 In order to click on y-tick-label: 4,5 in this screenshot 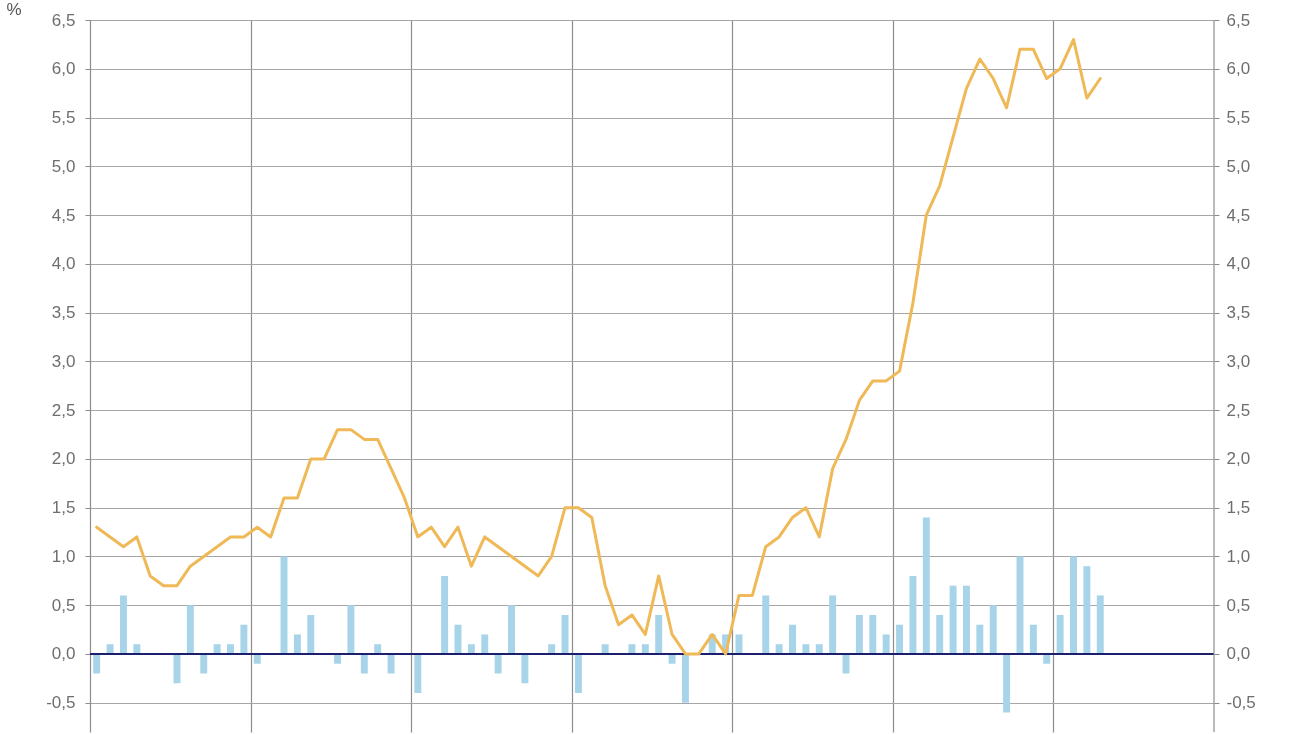, I will do `click(63, 215)`.